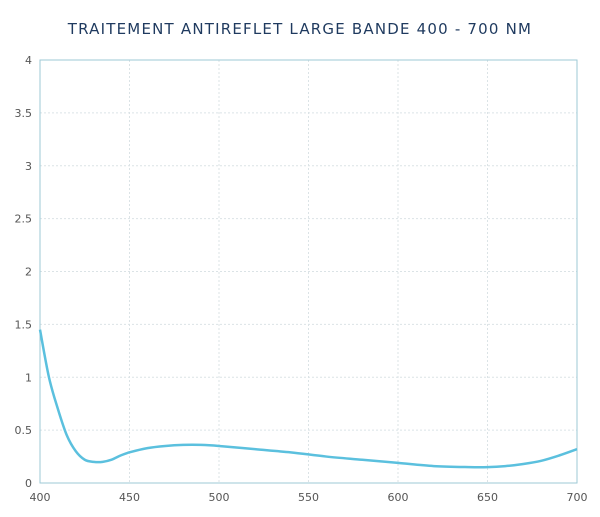 The width and height of the screenshot is (600, 517). I want to click on y-tick-label: 1, so click(28, 377).